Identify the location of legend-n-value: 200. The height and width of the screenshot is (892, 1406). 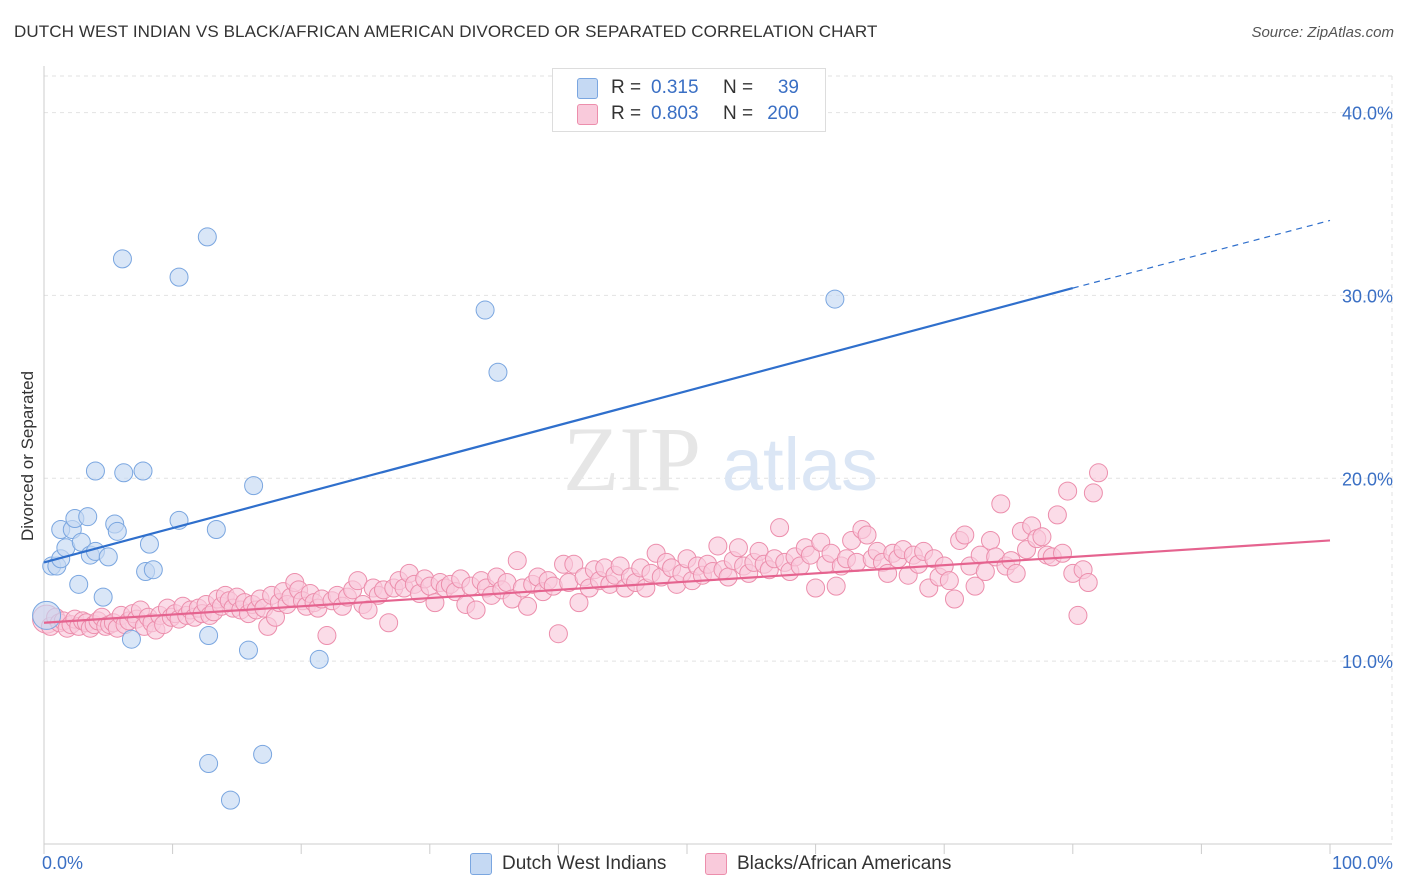
(783, 113).